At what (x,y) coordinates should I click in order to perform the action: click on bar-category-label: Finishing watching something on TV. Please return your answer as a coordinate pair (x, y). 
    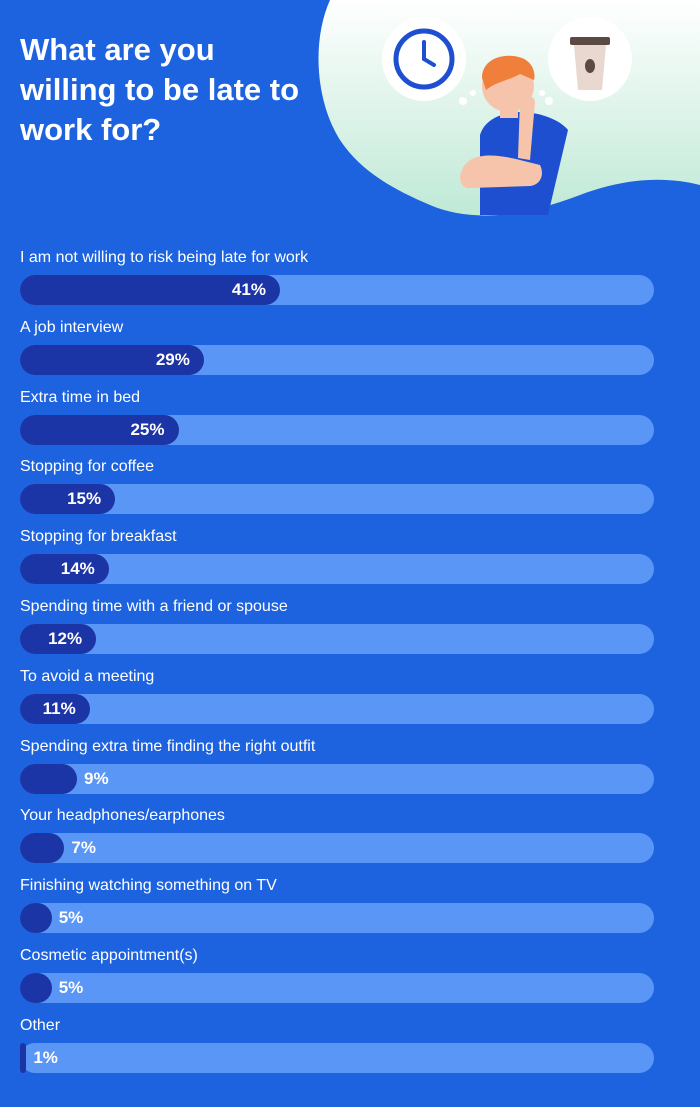
    Looking at the image, I should click on (148, 885).